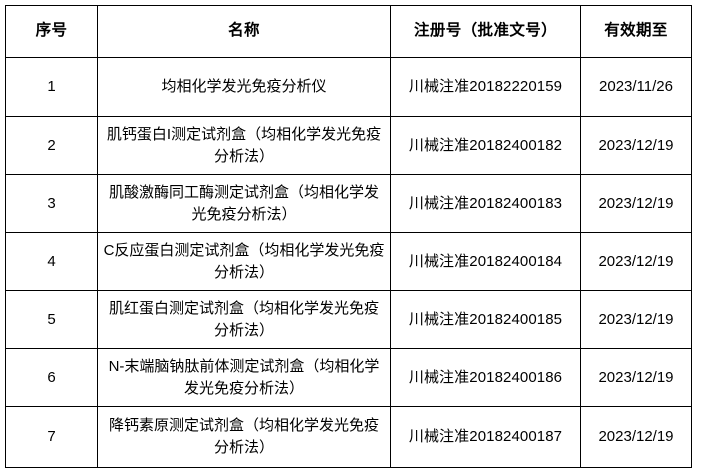 This screenshot has height=471, width=703. I want to click on cell-product-name: 均相化学发光免疫分析仪, so click(244, 87).